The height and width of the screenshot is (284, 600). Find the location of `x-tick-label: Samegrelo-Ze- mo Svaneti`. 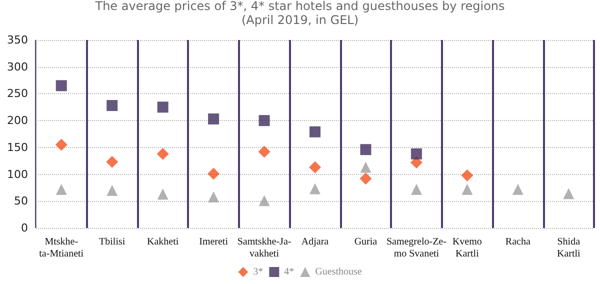

x-tick-label: Samegrelo-Ze- mo Svaneti is located at coordinates (416, 248).